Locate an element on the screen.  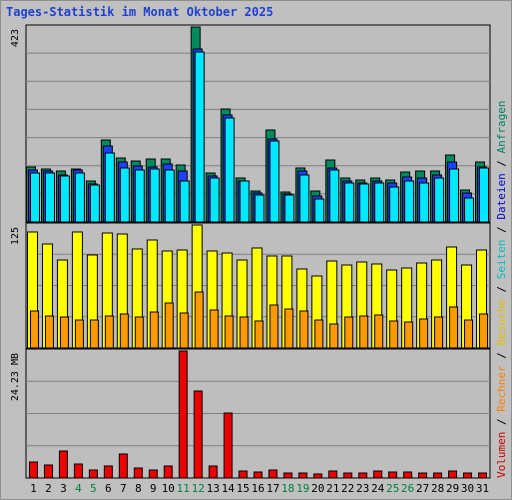
day-label-13: 13 is located at coordinates (212, 488).